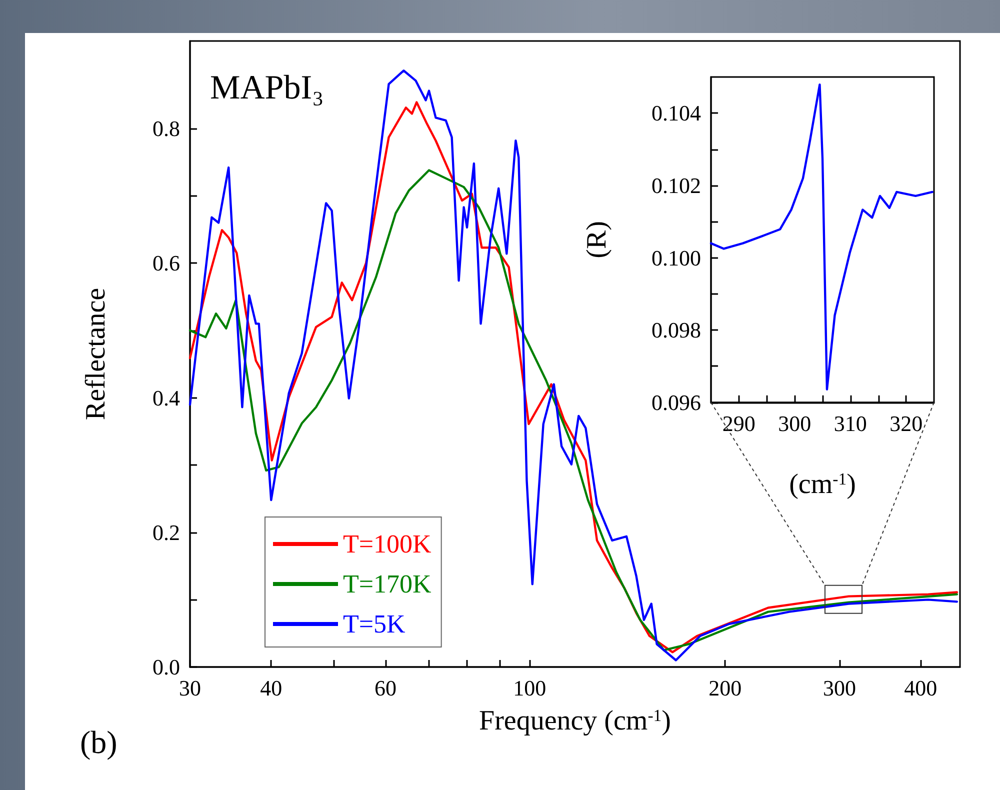 Image resolution: width=1000 pixels, height=790 pixels. Describe the element at coordinates (529, 688) in the screenshot. I see `x-tick-label: 100` at that location.